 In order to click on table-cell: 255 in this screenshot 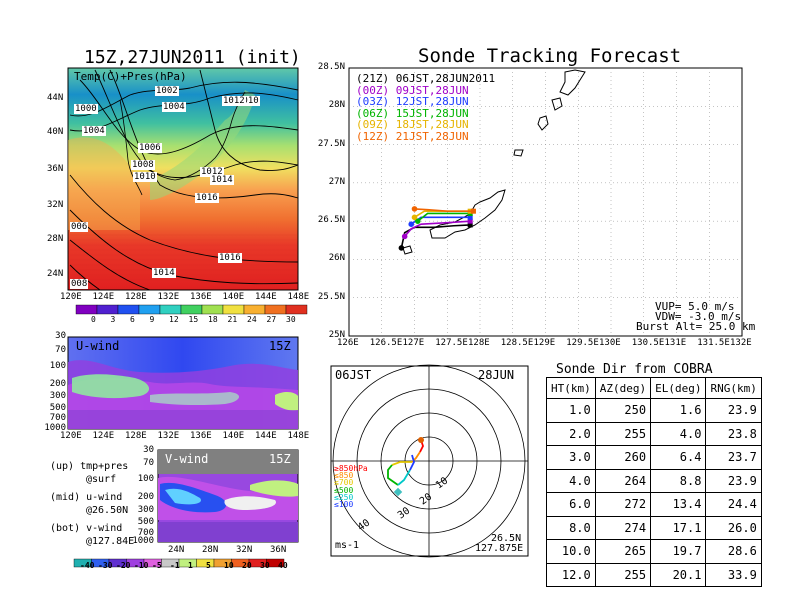, I will do `click(623, 574)`.